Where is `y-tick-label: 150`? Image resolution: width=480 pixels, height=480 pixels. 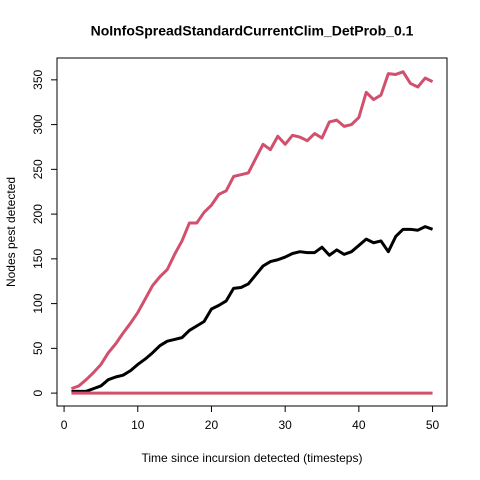 y-tick-label: 150 is located at coordinates (38, 259).